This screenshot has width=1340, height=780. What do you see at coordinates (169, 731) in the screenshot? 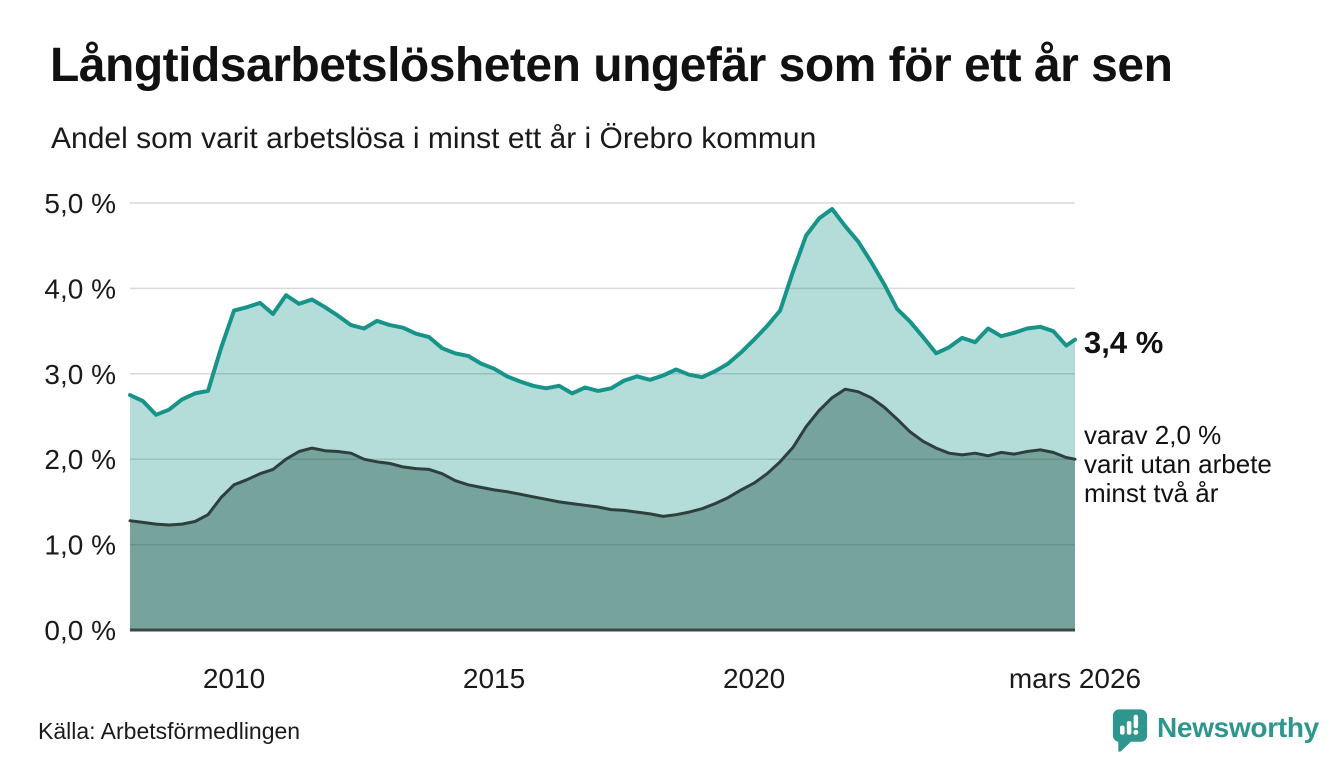
I see `source-label: Källa: Arbetsförmedlingen` at bounding box center [169, 731].